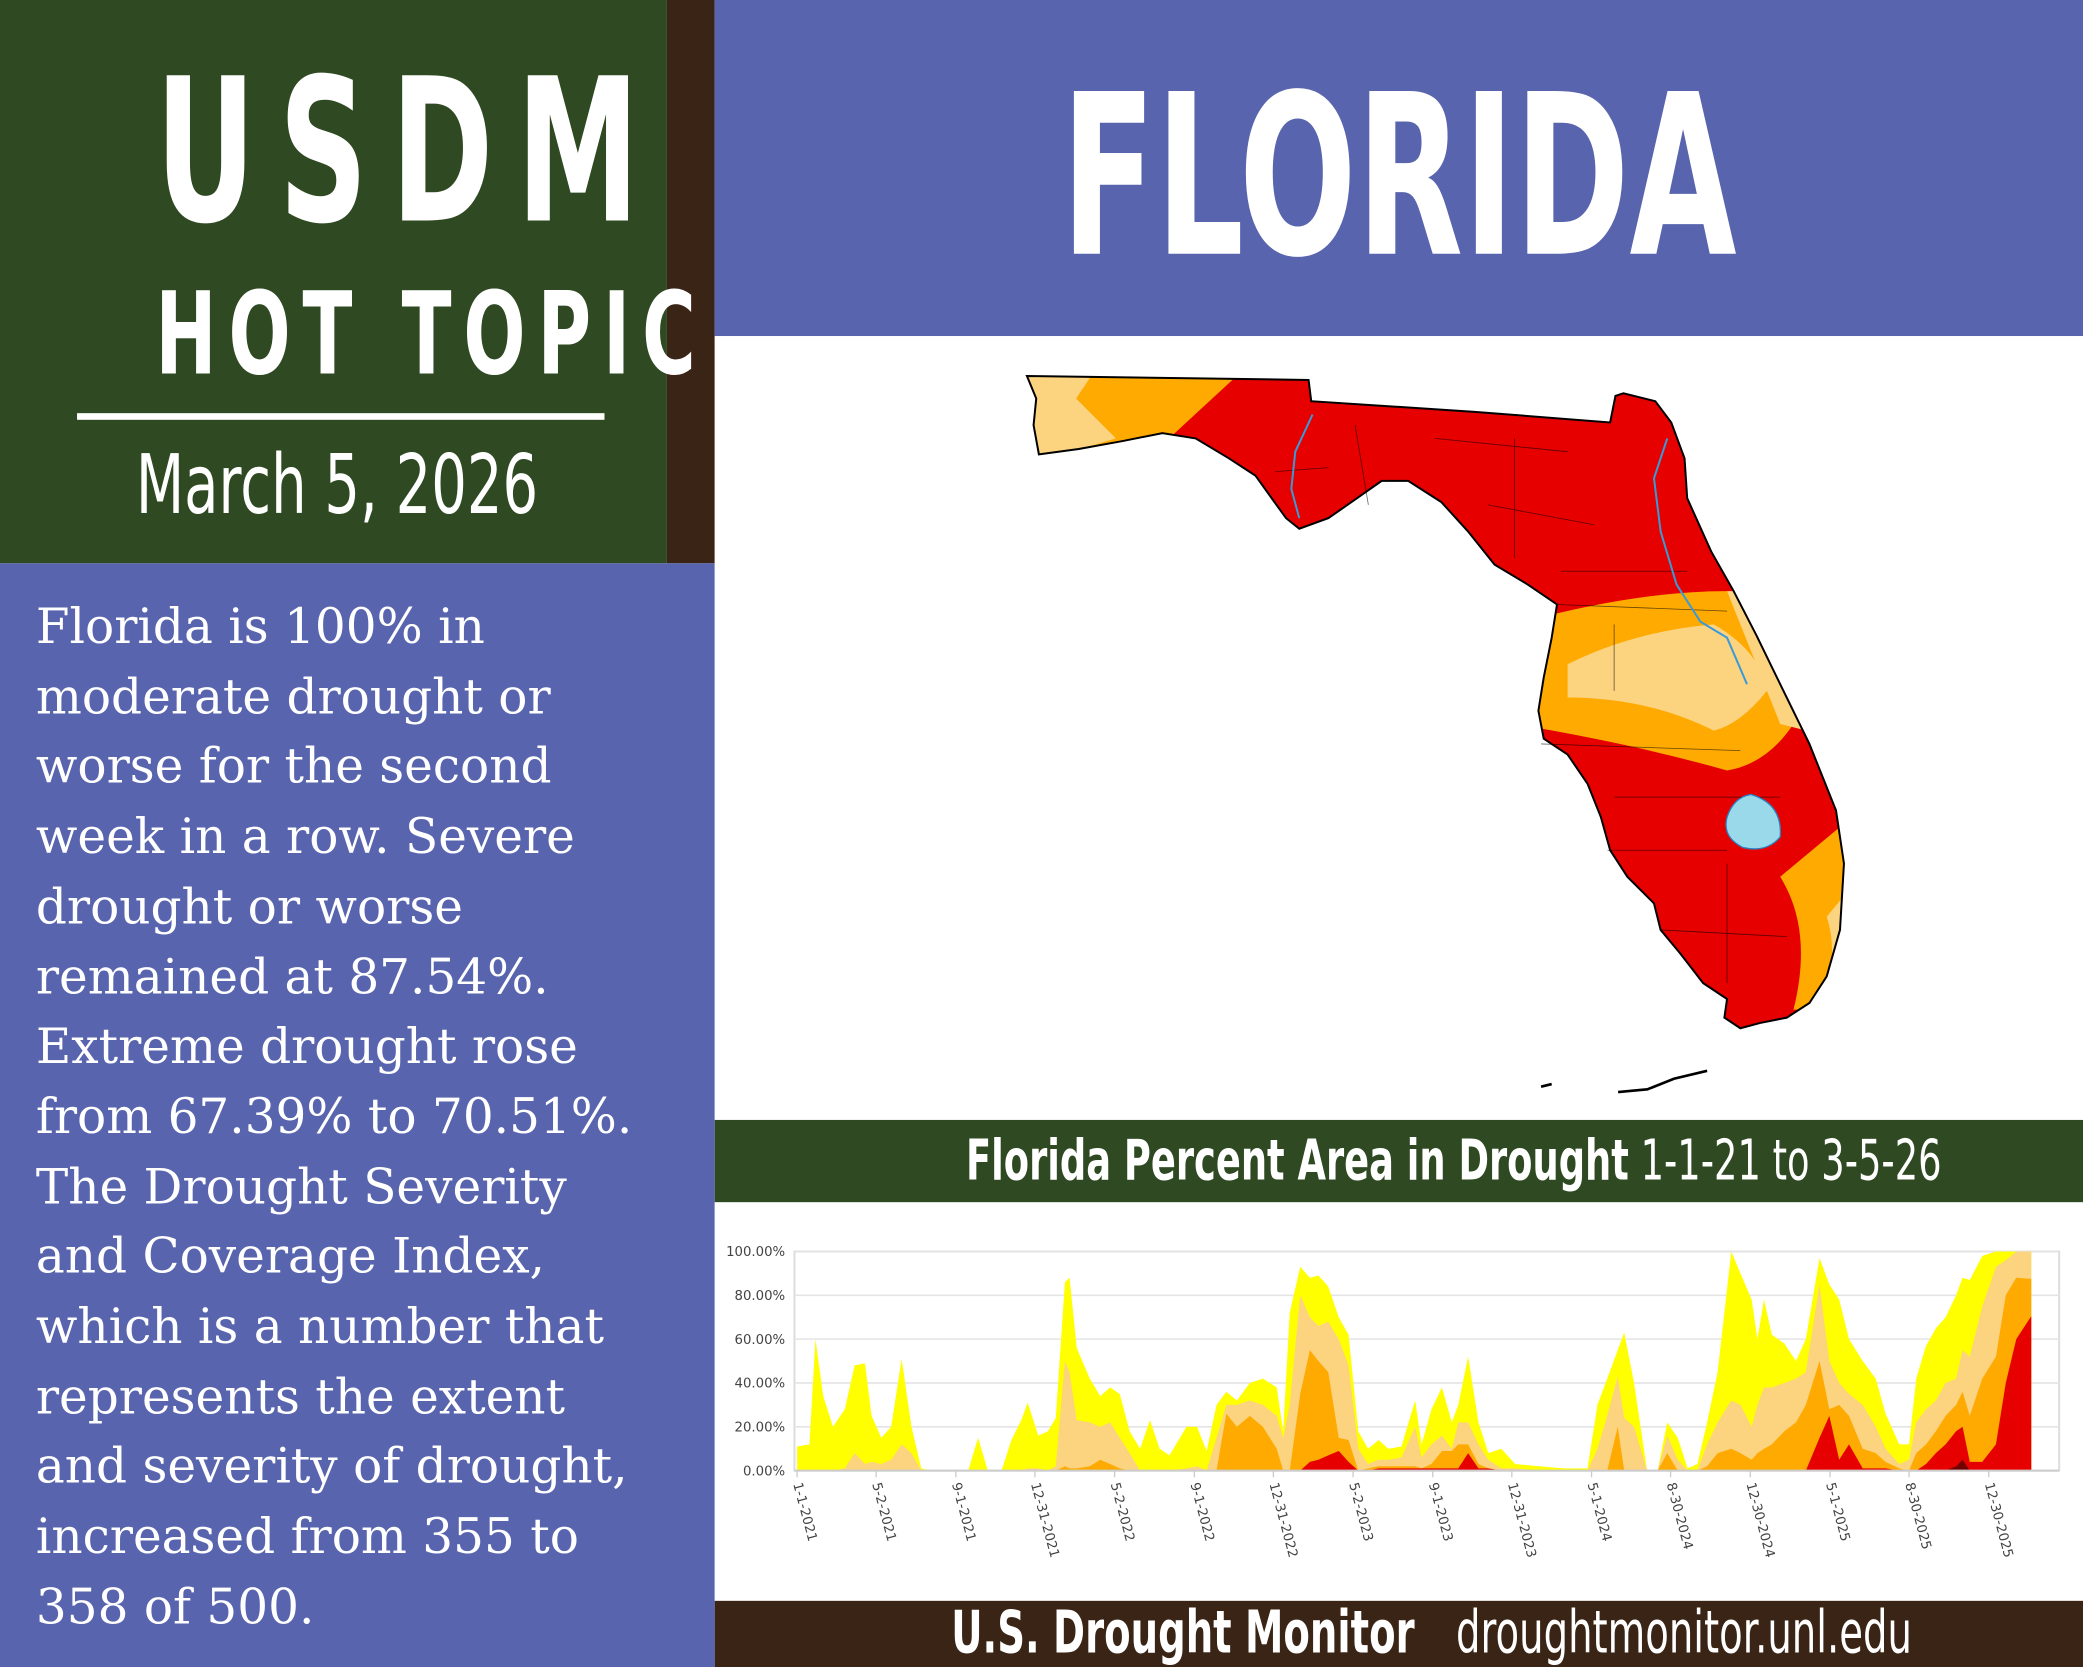  I want to click on issue-date-text: March 5, 2026, so click(337, 484).